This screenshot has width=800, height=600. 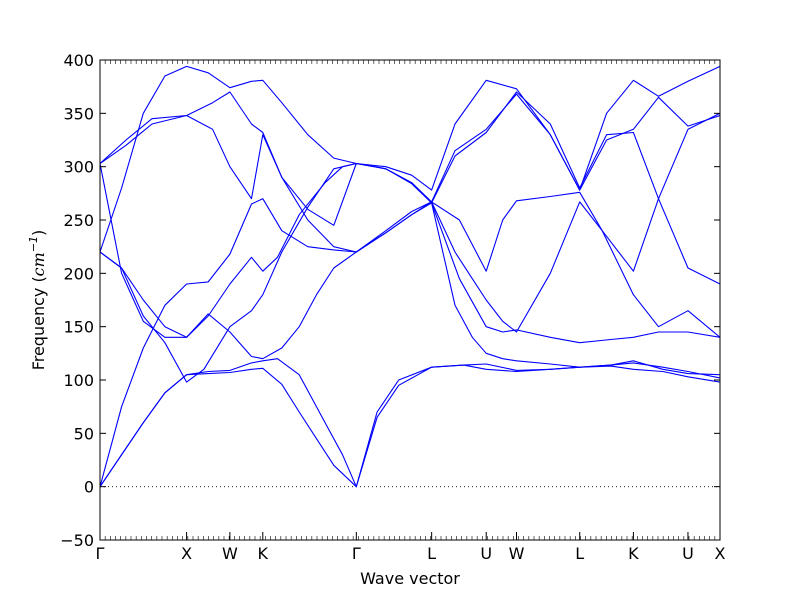 What do you see at coordinates (78, 273) in the screenshot?
I see `y-tick-label: 200` at bounding box center [78, 273].